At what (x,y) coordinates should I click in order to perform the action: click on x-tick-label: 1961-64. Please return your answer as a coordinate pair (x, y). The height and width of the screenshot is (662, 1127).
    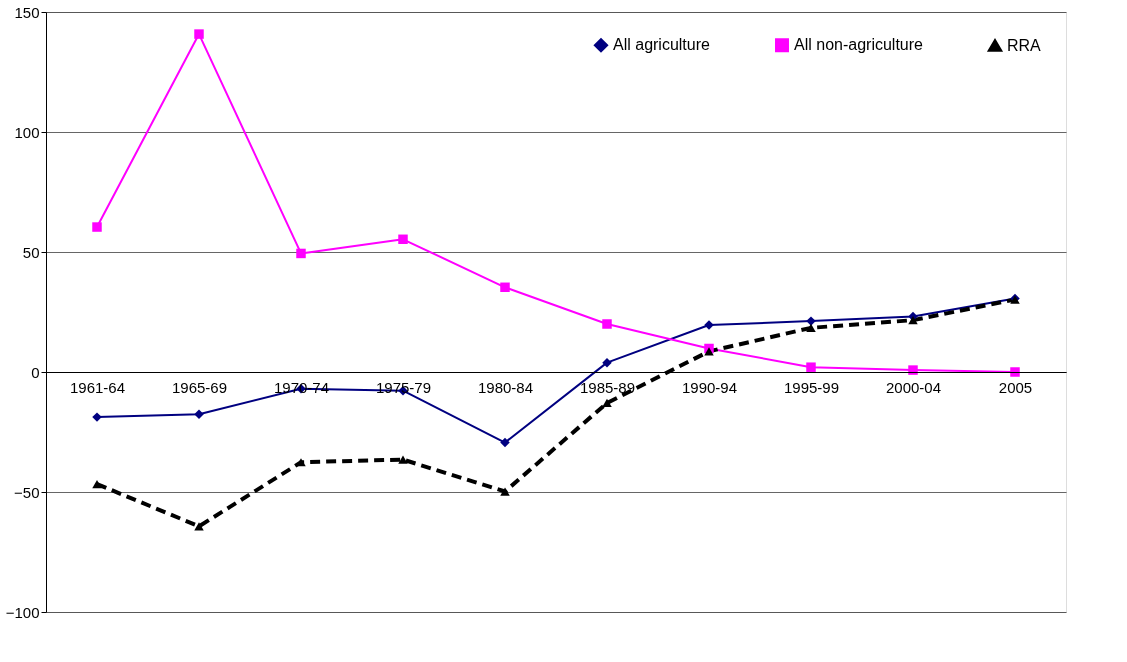
    Looking at the image, I should click on (97, 387).